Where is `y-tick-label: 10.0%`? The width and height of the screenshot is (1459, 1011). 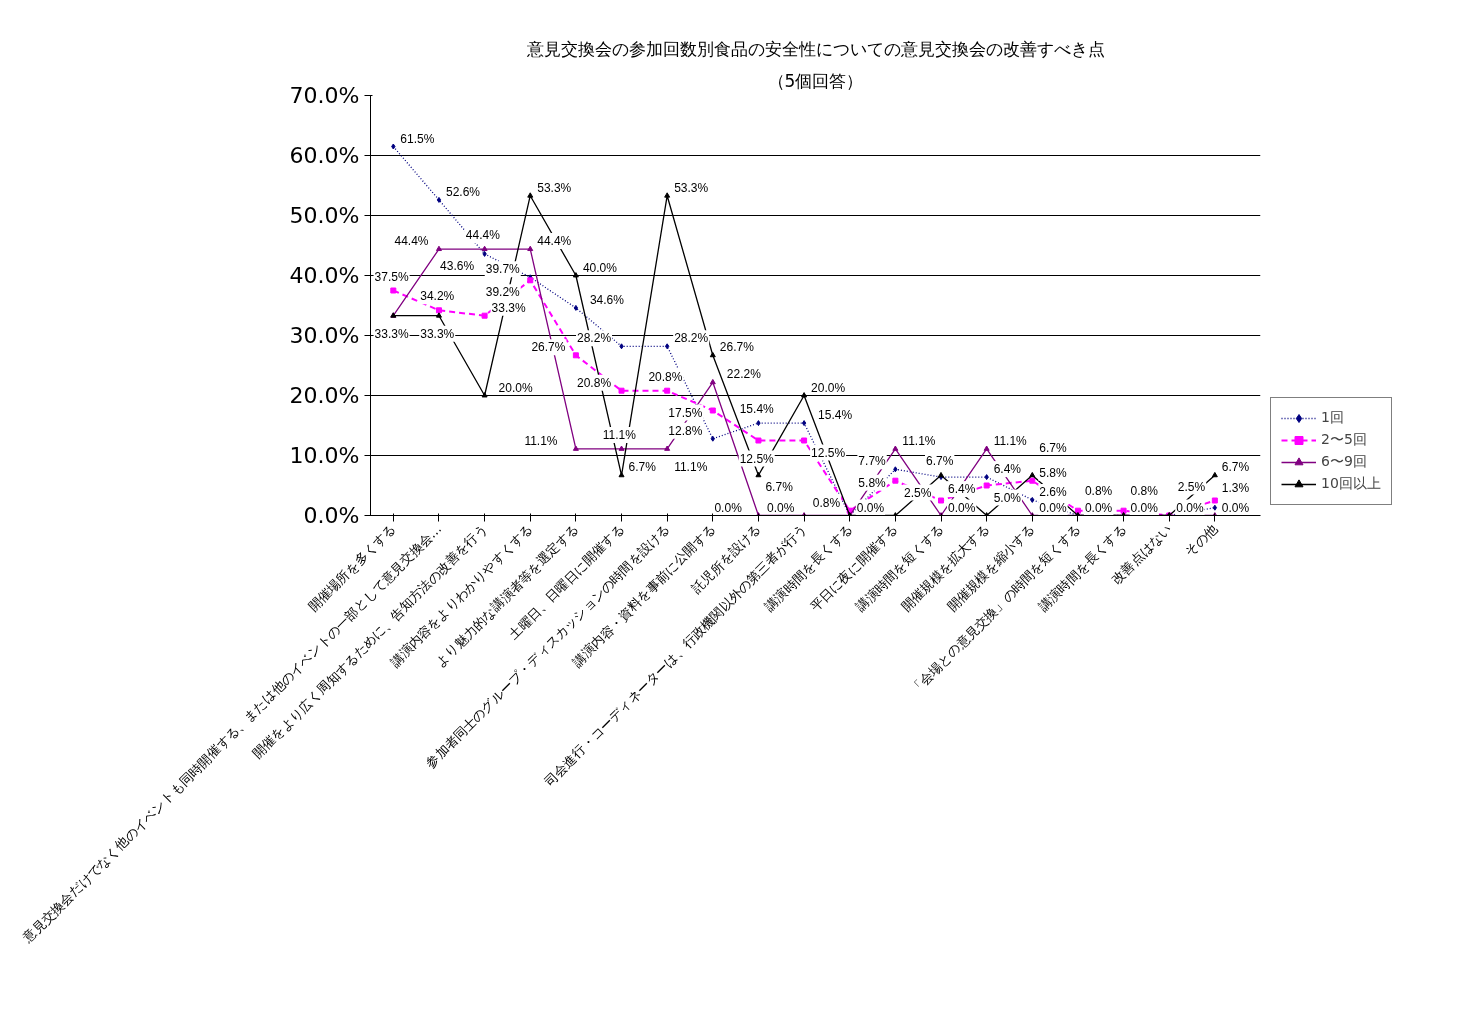 y-tick-label: 10.0% is located at coordinates (324, 455).